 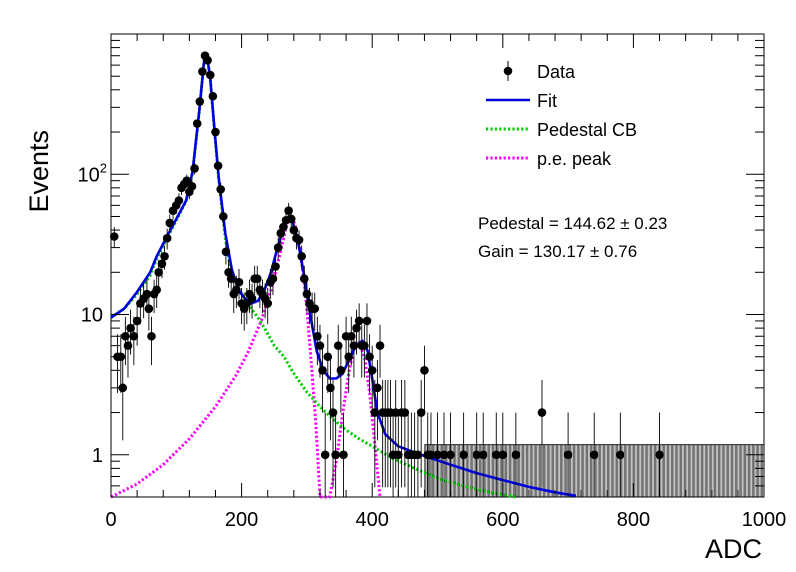 What do you see at coordinates (97, 456) in the screenshot?
I see `y-tick-label: 1` at bounding box center [97, 456].